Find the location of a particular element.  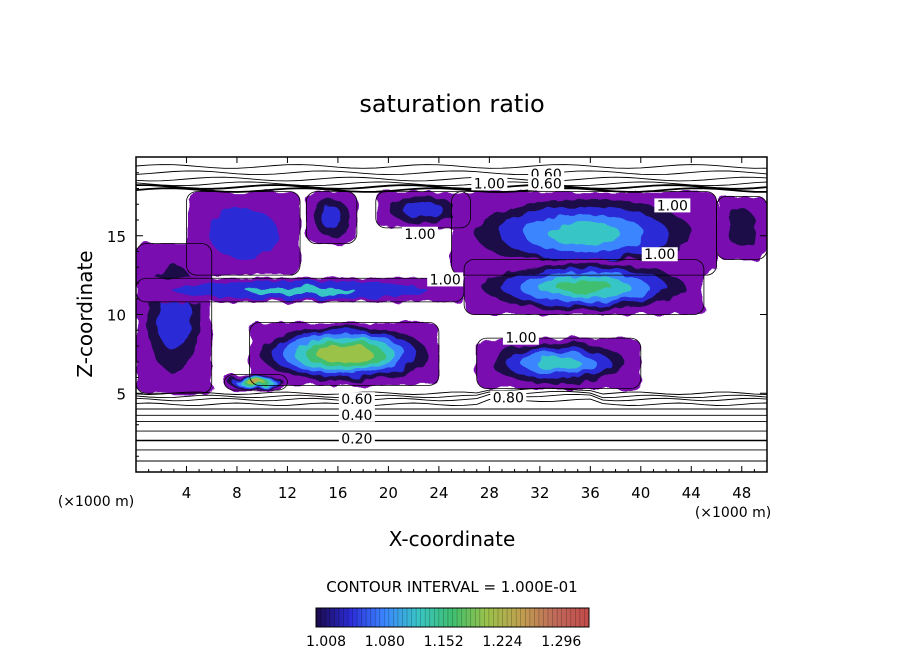

x-axis-label: X-coordinate is located at coordinates (452, 539).